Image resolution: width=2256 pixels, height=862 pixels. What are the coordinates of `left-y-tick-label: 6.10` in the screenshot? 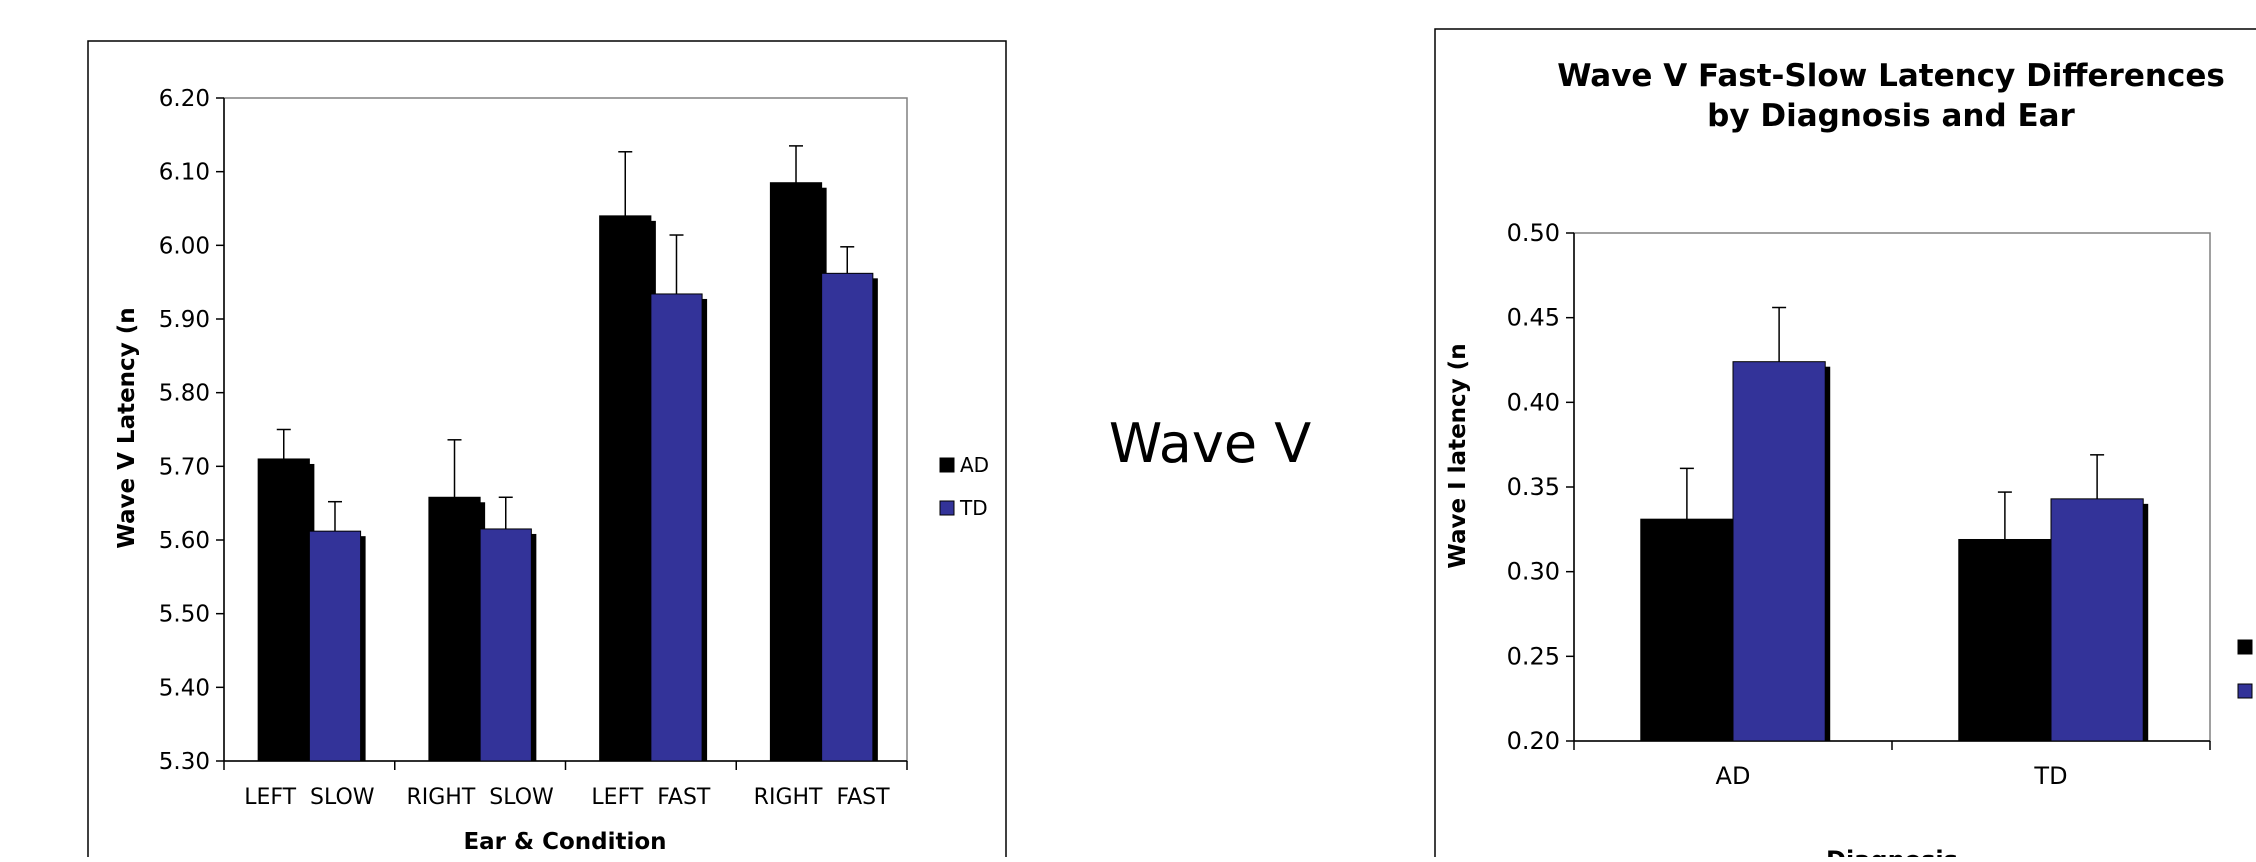 It's located at (184, 173).